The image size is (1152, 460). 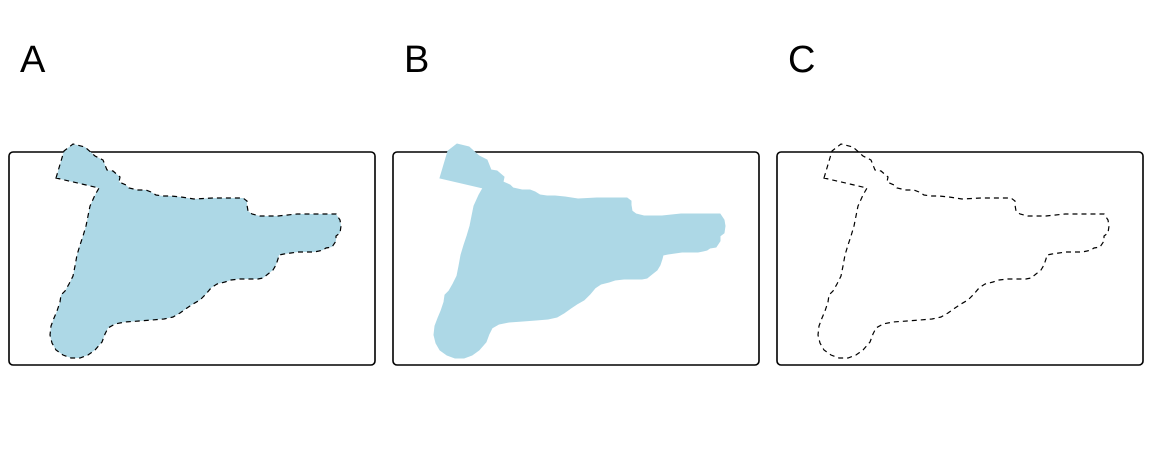 I want to click on panel-label-a: A, so click(x=33, y=60).